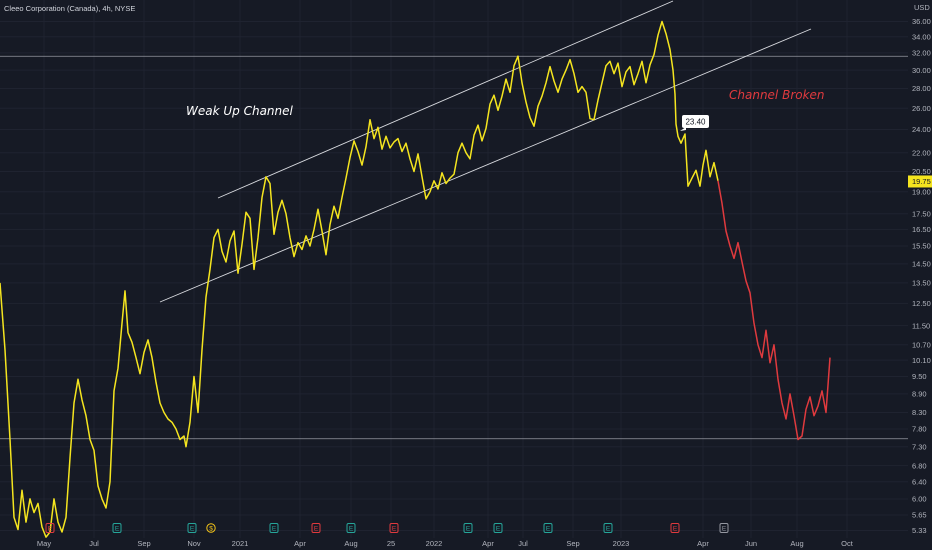 The image size is (932, 550). I want to click on x-tick-label: 2021, so click(240, 543).